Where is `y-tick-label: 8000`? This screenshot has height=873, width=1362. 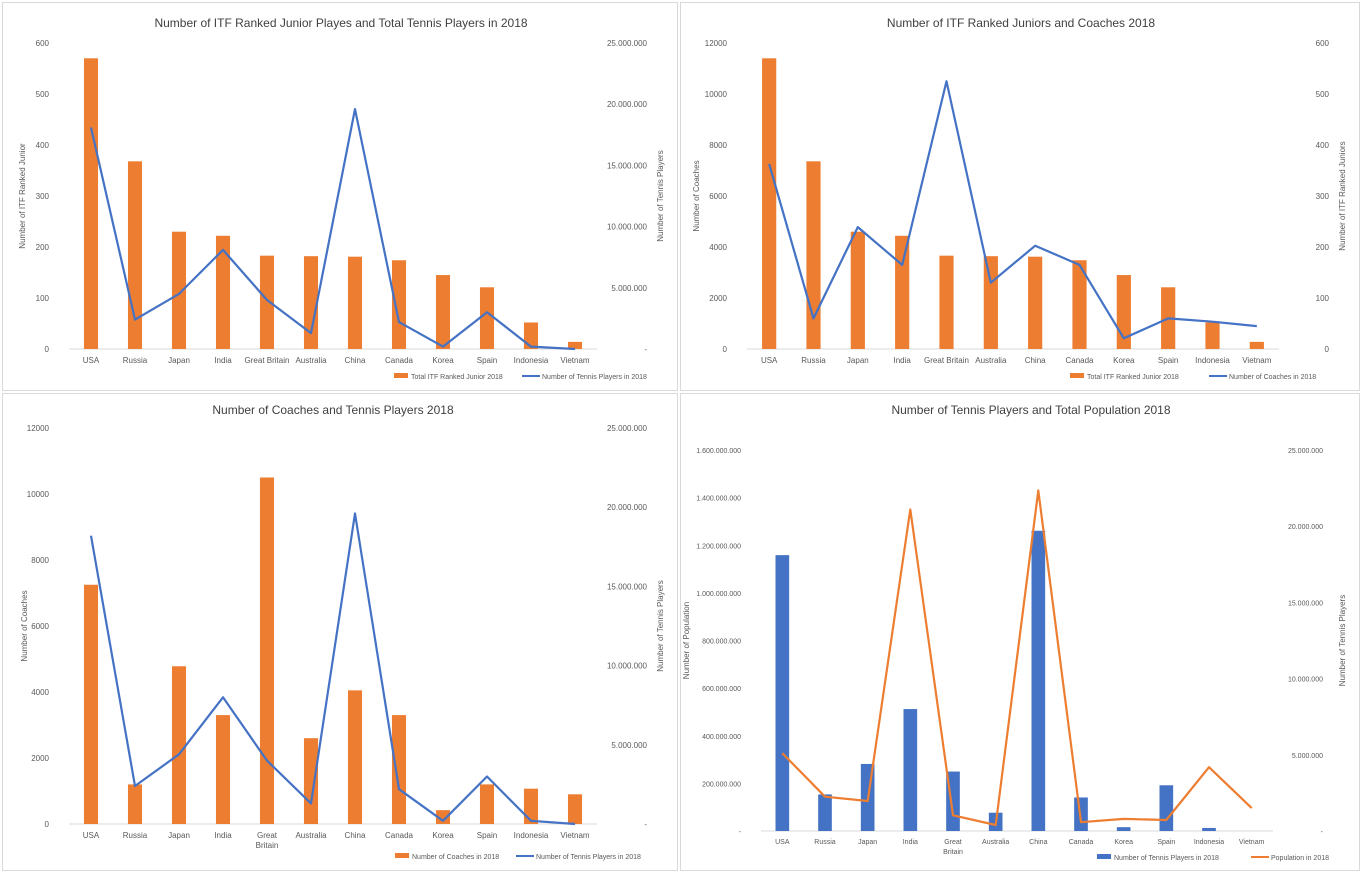 y-tick-label: 8000 is located at coordinates (40, 560).